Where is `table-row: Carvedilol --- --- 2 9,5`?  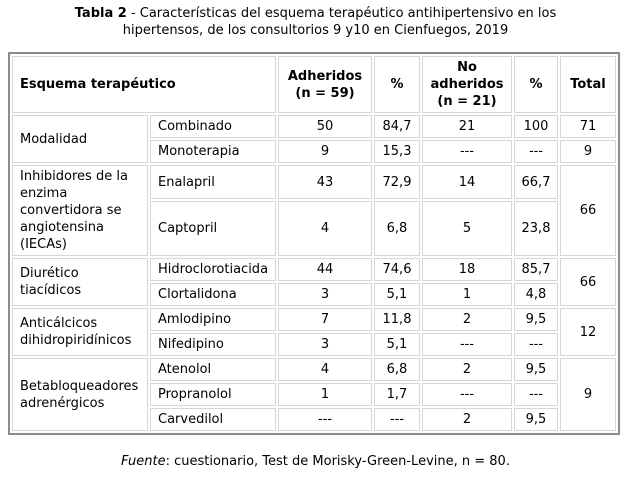 table-row: Carvedilol --- --- 2 9,5 is located at coordinates (314, 419).